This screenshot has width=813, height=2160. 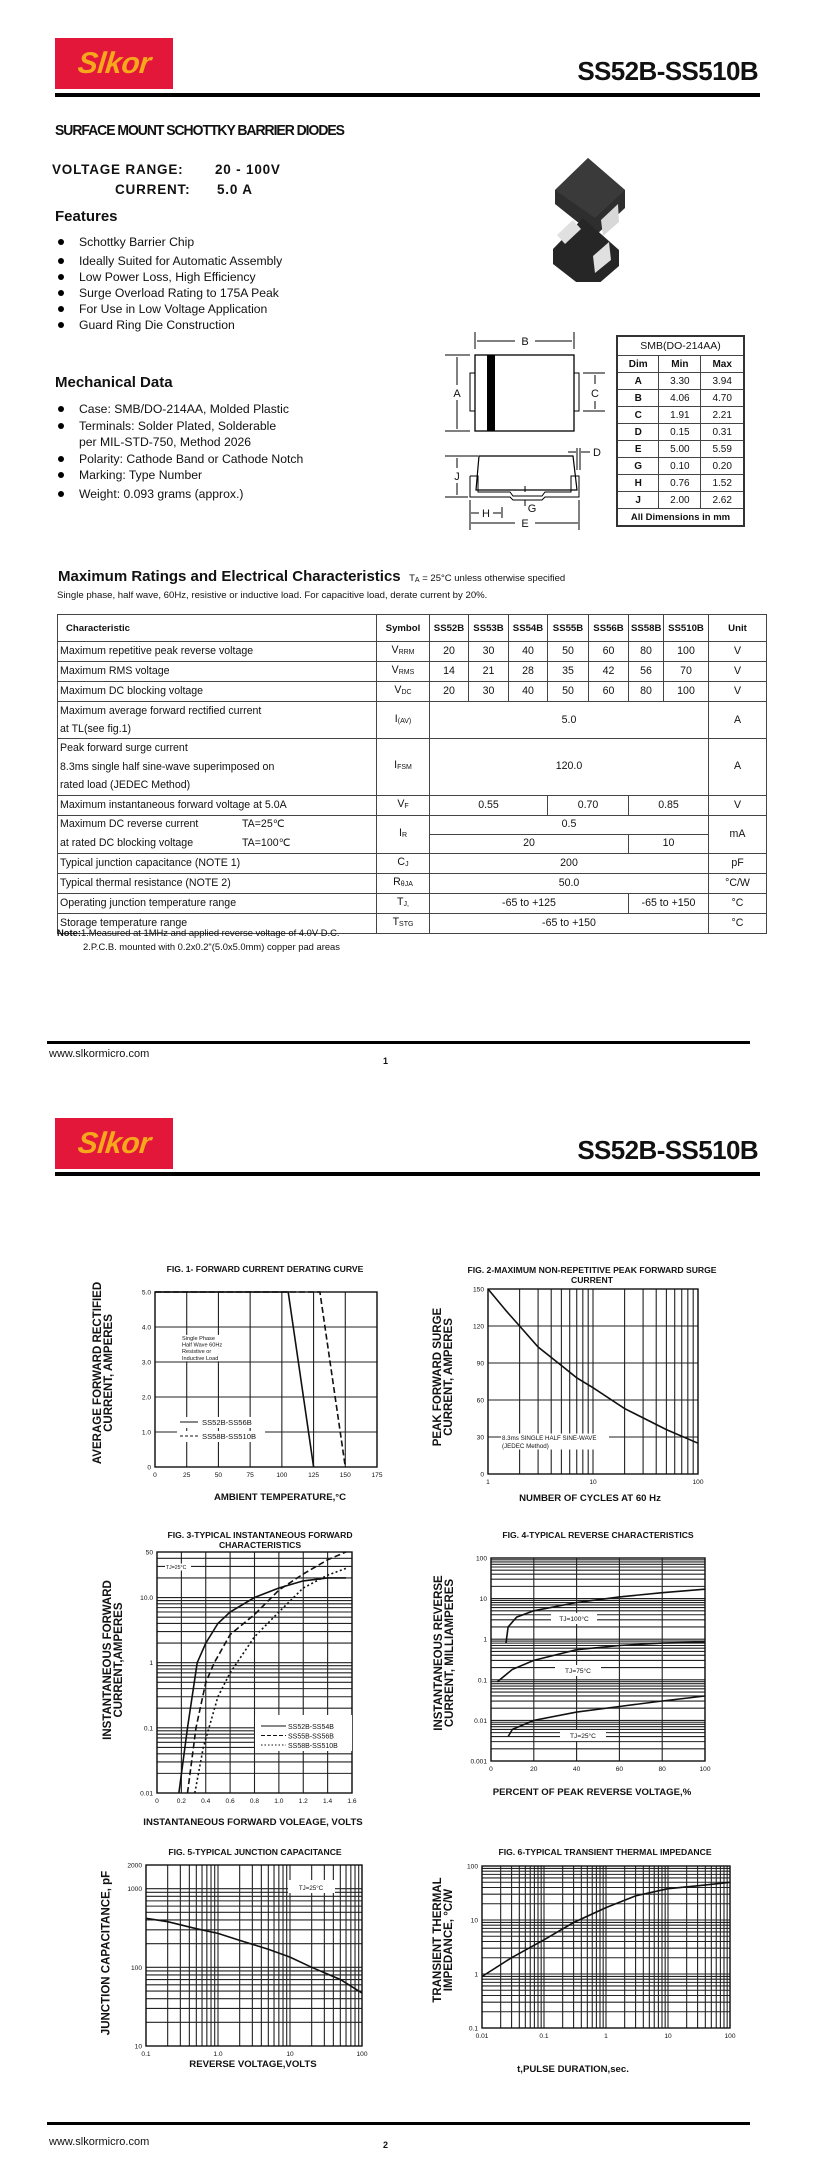 What do you see at coordinates (534, 1769) in the screenshot?
I see `x-tick-label: 20` at bounding box center [534, 1769].